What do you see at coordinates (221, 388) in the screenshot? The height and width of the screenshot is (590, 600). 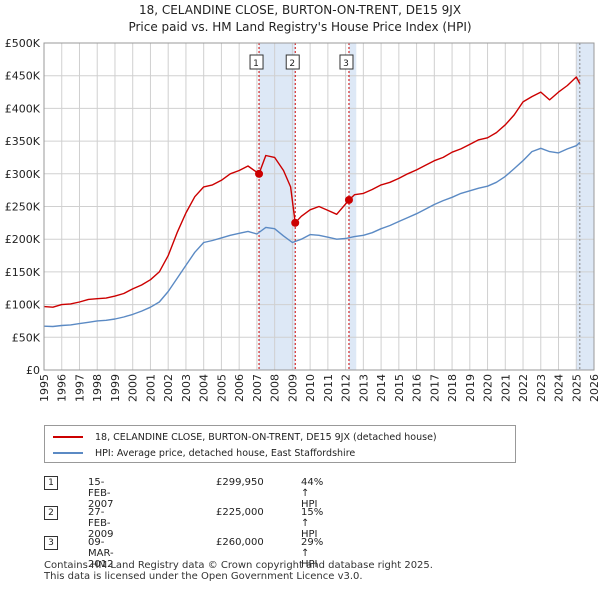 I see `x-tick-label: 2005` at bounding box center [221, 388].